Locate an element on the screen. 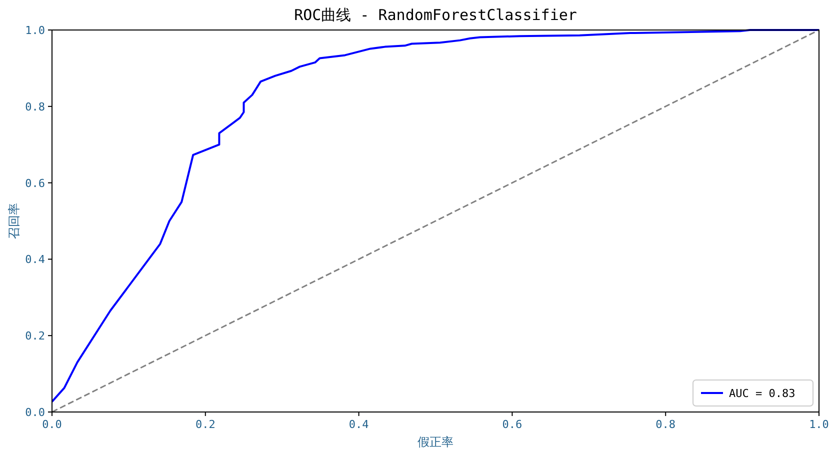  y-tick-label: 0.0 is located at coordinates (35, 412).